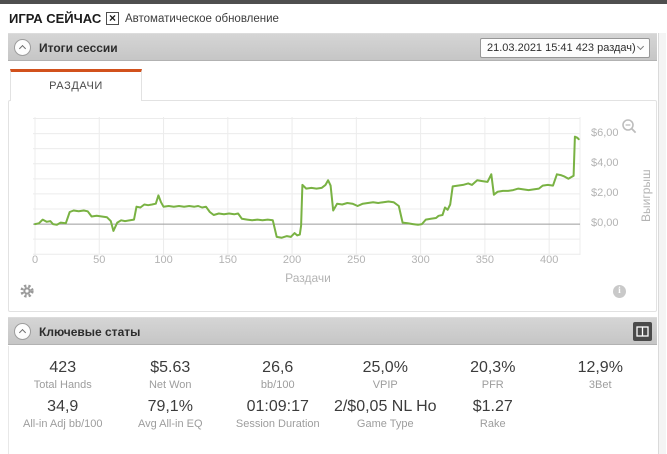 The image size is (667, 454). Describe the element at coordinates (619, 291) in the screenshot. I see `info-icon: i` at that location.